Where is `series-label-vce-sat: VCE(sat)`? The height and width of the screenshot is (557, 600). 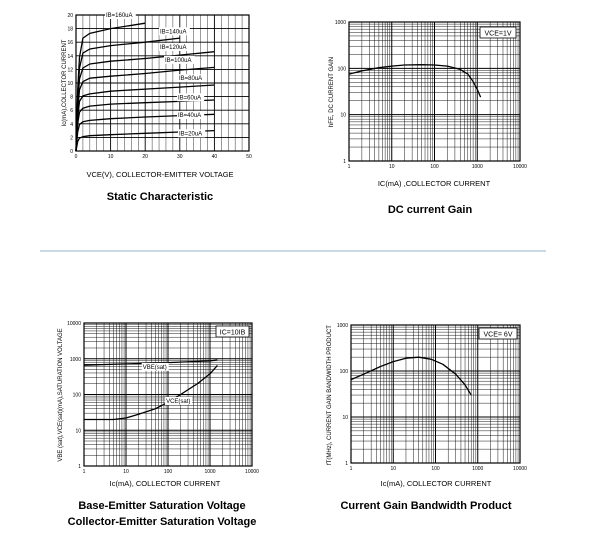 series-label-vce-sat: VCE(sat) is located at coordinates (178, 402).